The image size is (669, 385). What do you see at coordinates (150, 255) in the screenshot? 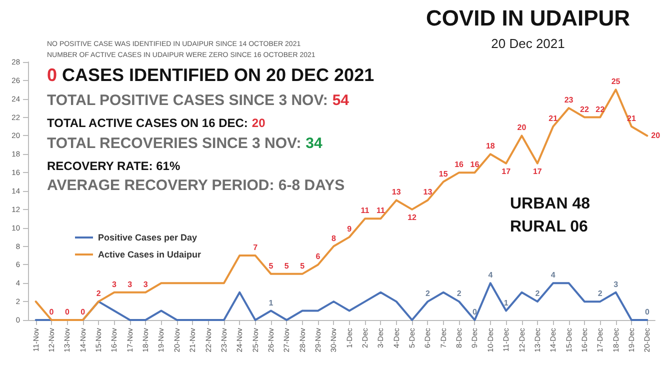
I see `legend-label: Active Cases in Udaipur` at bounding box center [150, 255].